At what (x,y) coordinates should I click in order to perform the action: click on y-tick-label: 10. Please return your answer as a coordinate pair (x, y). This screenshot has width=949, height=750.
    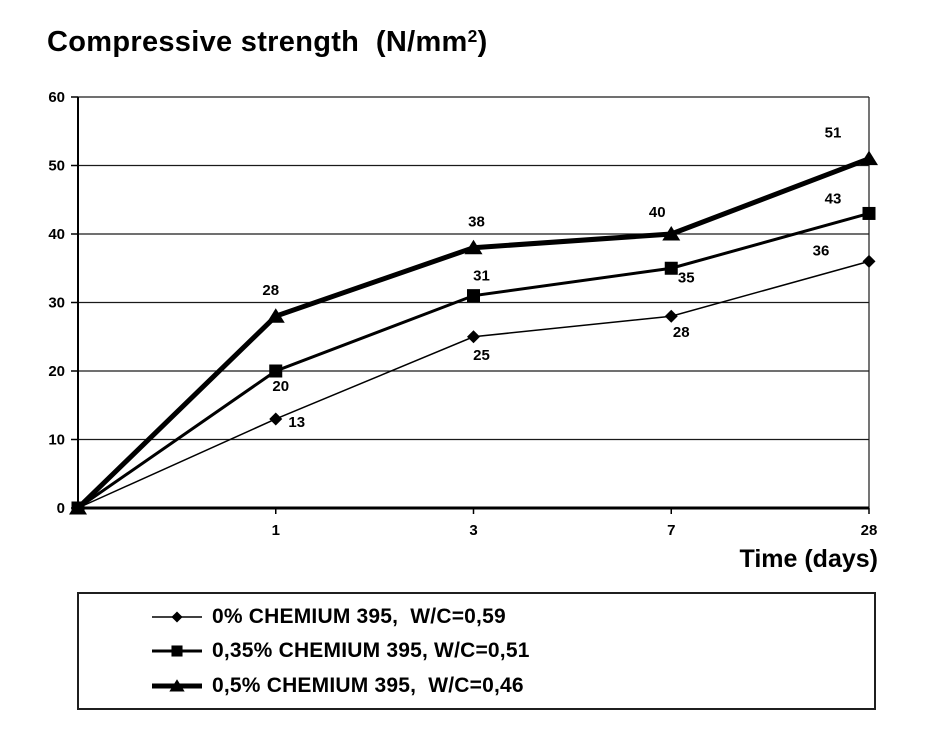
    Looking at the image, I should click on (56, 440).